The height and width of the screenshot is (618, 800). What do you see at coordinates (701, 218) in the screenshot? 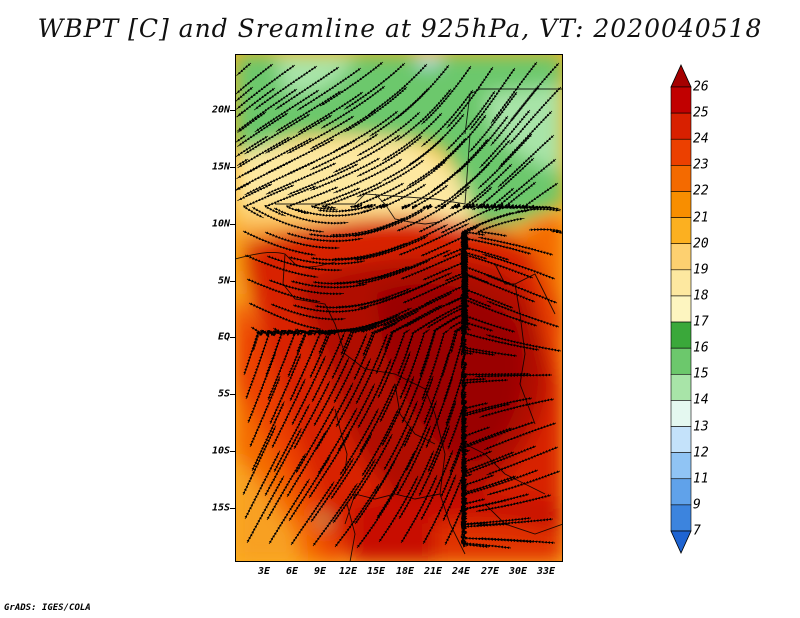
I see `colorbar-tick-label: 21` at bounding box center [701, 218].